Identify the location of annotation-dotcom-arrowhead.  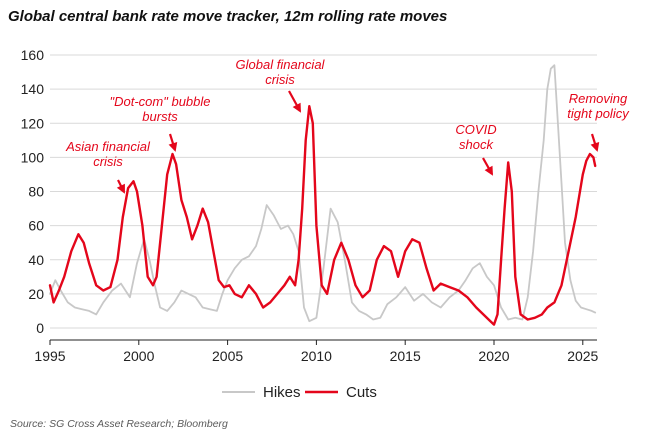
(173, 146).